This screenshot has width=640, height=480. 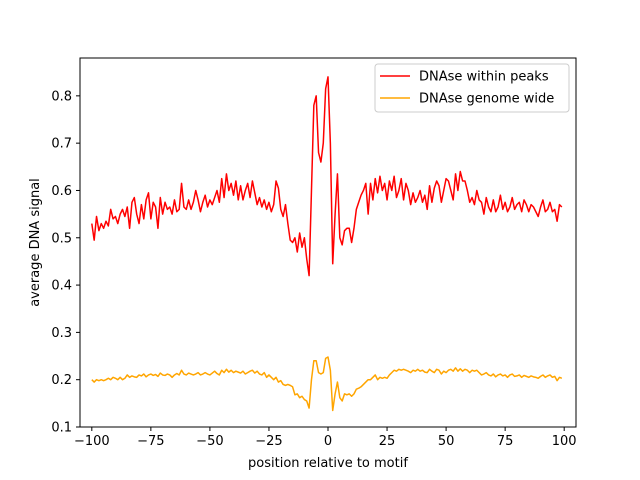 I want to click on x-tick-label: −25, so click(x=268, y=441).